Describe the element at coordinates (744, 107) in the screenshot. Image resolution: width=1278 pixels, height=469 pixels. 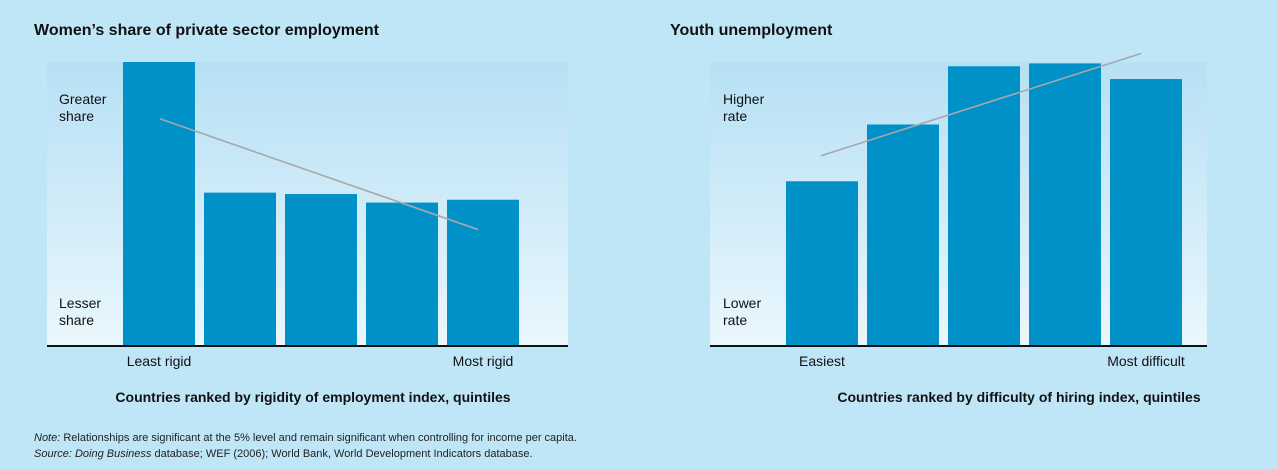
I see `y-label-top: Higher rate` at that location.